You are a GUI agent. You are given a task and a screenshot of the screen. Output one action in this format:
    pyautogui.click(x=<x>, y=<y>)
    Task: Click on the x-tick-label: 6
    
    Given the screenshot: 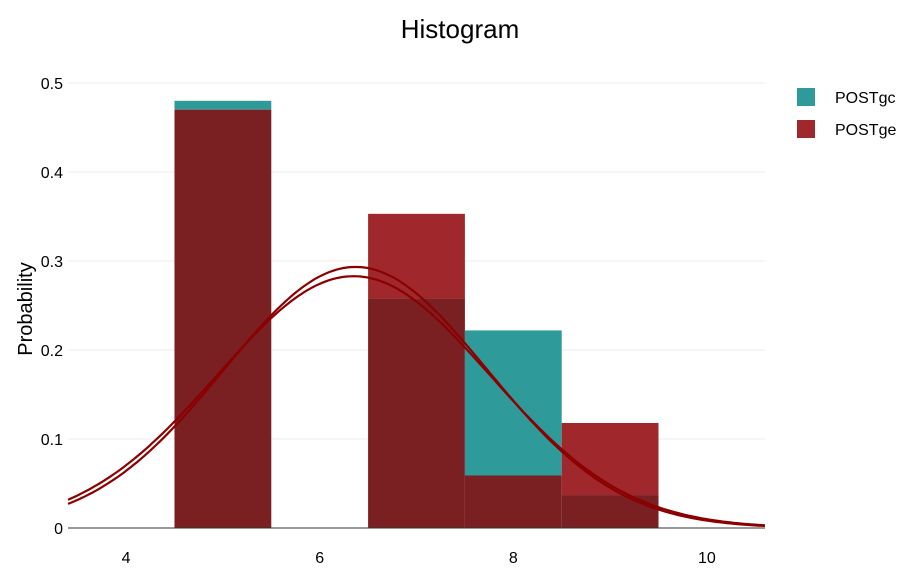 What is the action you would take?
    pyautogui.click(x=319, y=558)
    